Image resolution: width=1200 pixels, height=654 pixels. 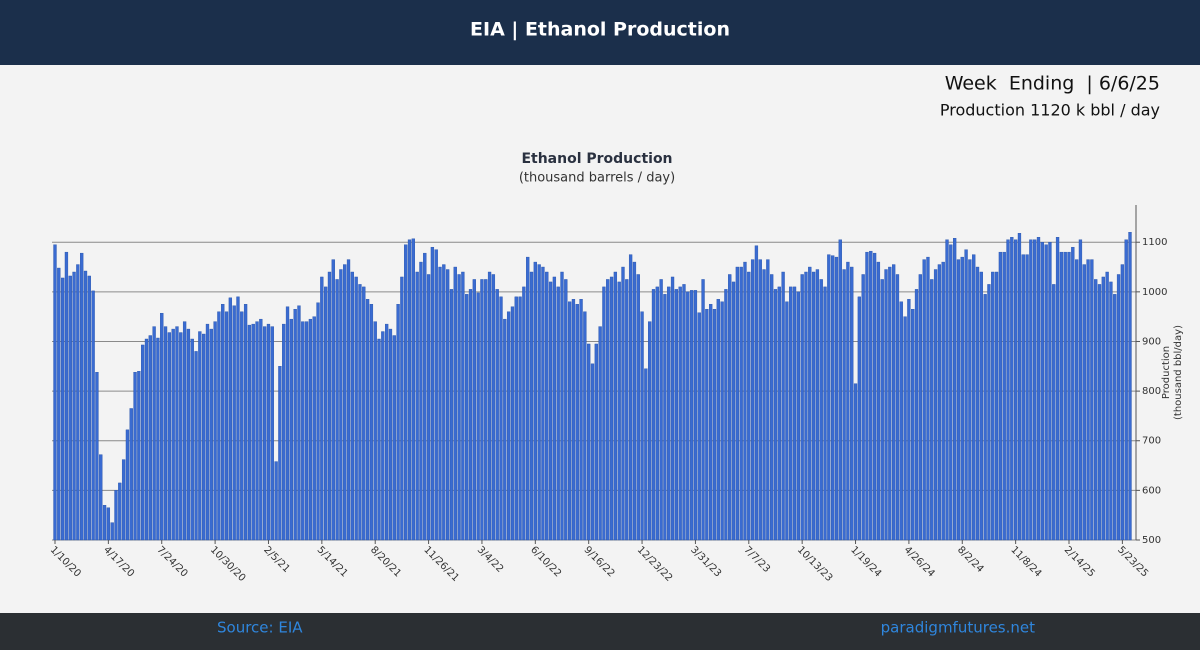 I want to click on y-tick-label: 1100, so click(x=1154, y=242).